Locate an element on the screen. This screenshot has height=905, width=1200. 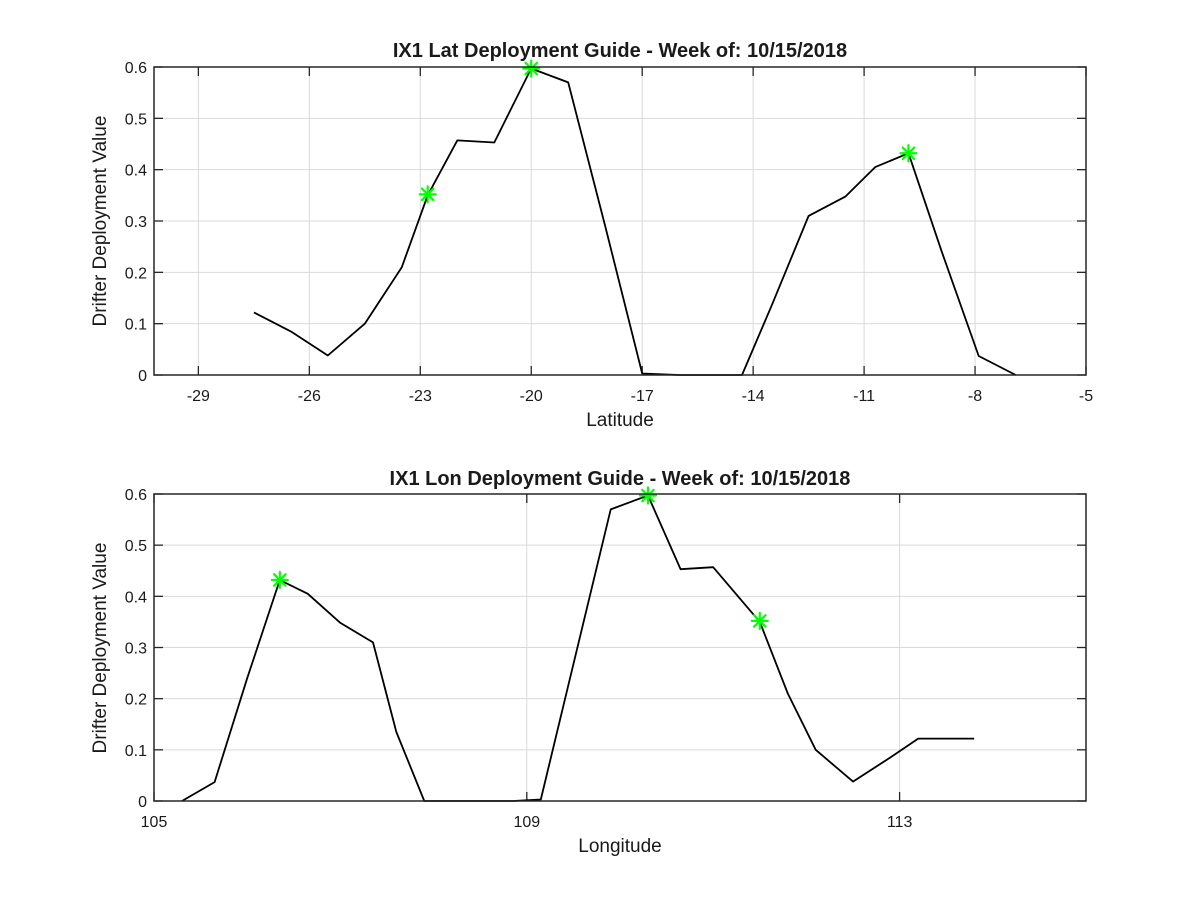
lat-ytick-label: 0.1 is located at coordinates (136, 325).